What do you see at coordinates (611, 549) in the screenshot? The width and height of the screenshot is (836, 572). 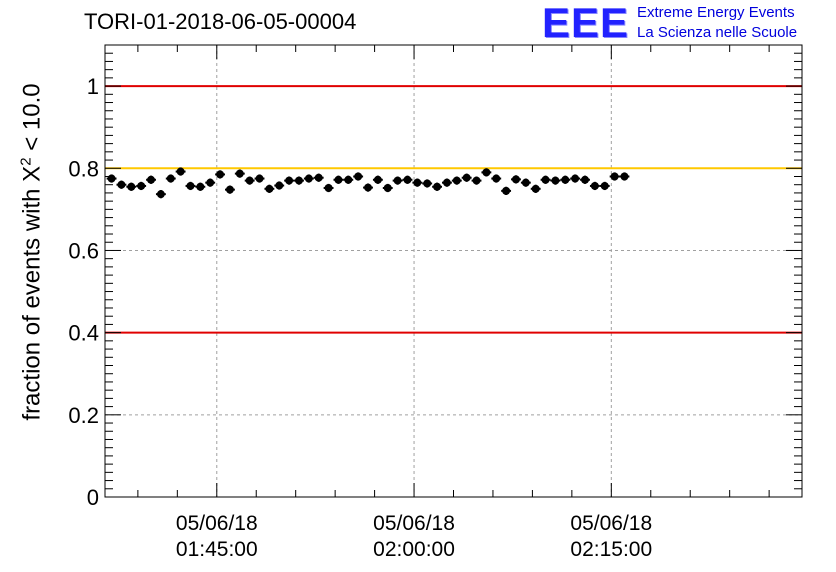 I see `x-tick-label-time: 02:15:00` at bounding box center [611, 549].